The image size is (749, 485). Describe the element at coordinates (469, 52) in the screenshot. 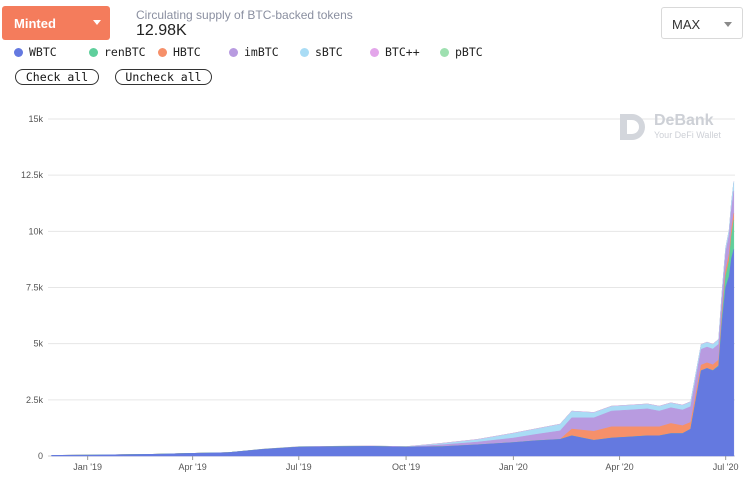

I see `legend-label: pBTC` at that location.